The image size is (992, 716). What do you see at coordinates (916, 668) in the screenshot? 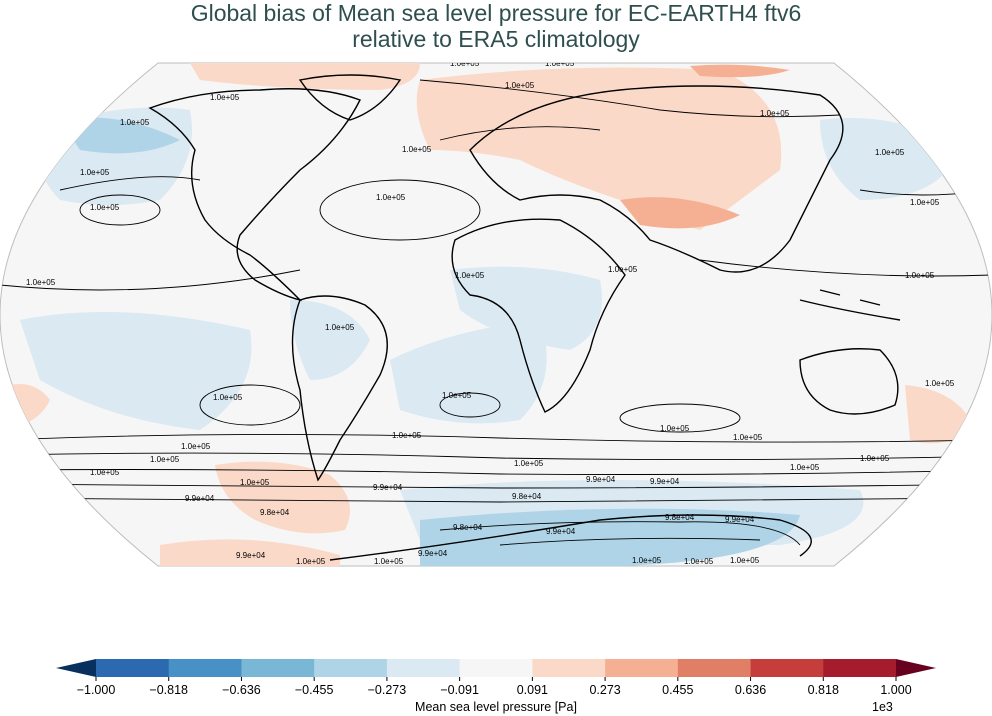
I see `colorbar-over-arrow` at bounding box center [916, 668].